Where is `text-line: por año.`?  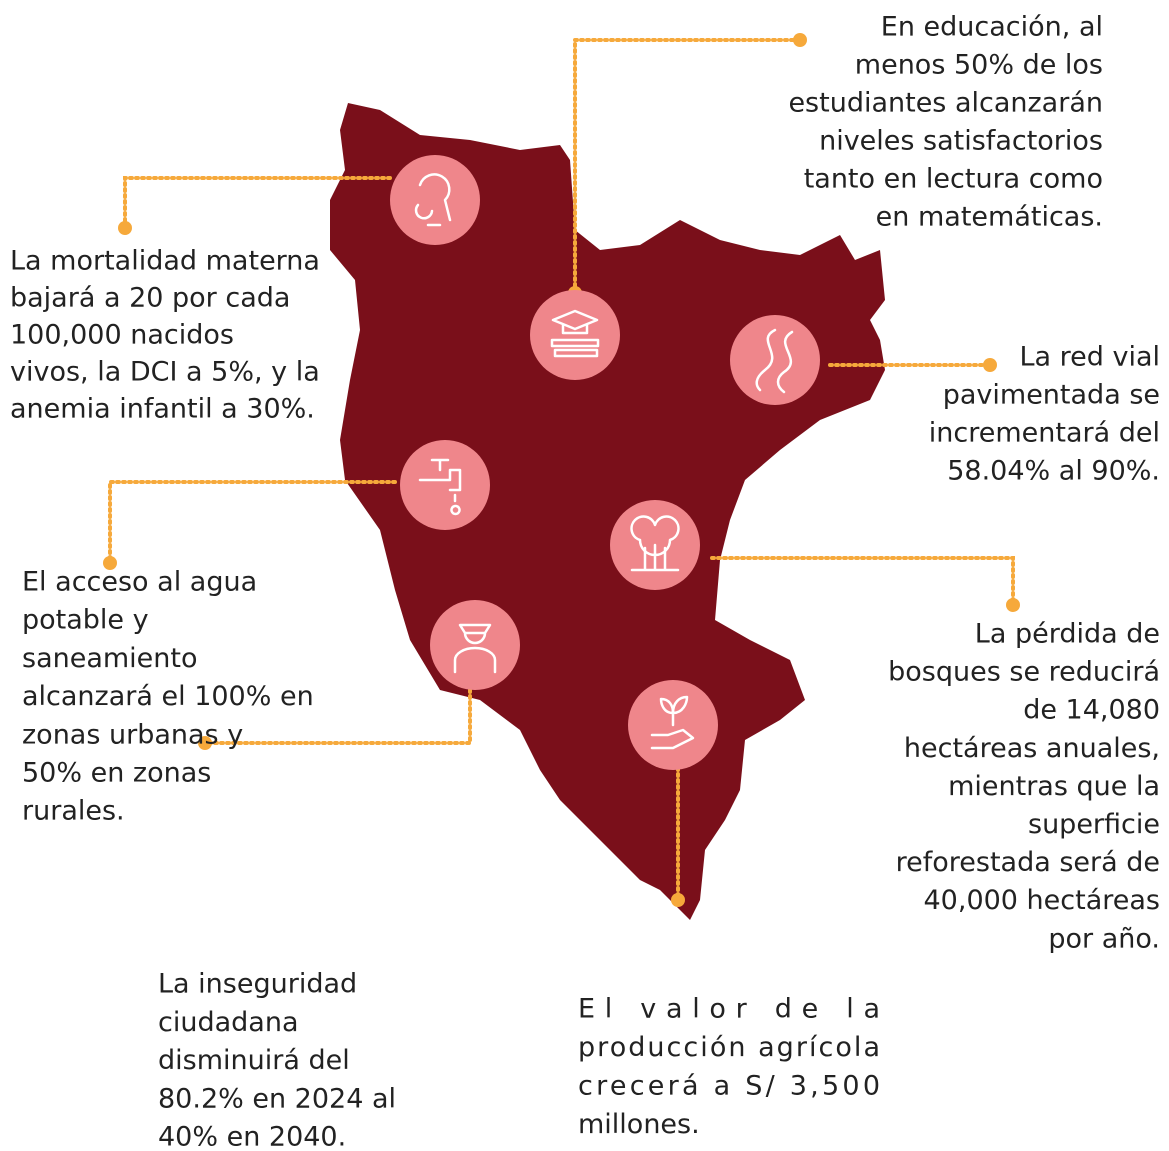 text-line: por año. is located at coordinates (1104, 938).